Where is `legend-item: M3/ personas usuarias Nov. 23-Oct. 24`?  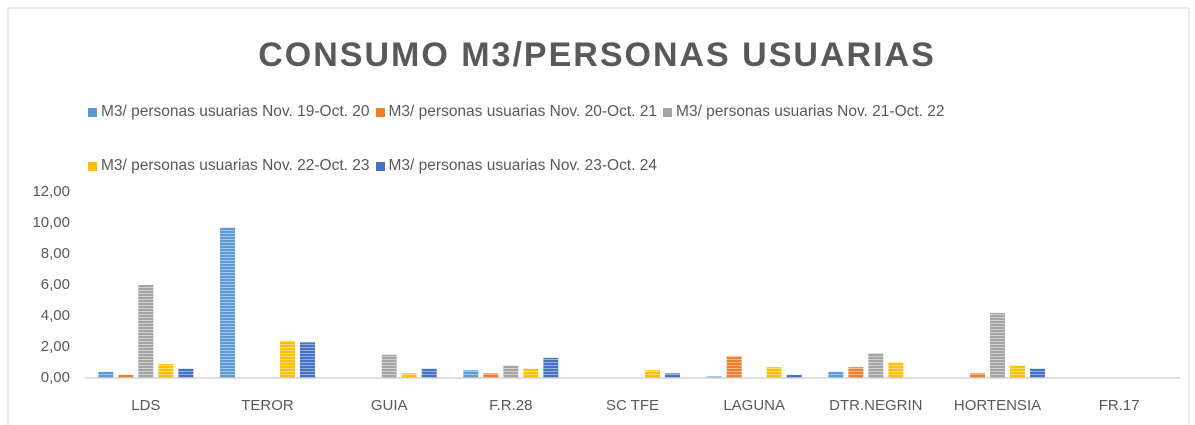
legend-item: M3/ personas usuarias Nov. 23-Oct. 24 is located at coordinates (516, 166).